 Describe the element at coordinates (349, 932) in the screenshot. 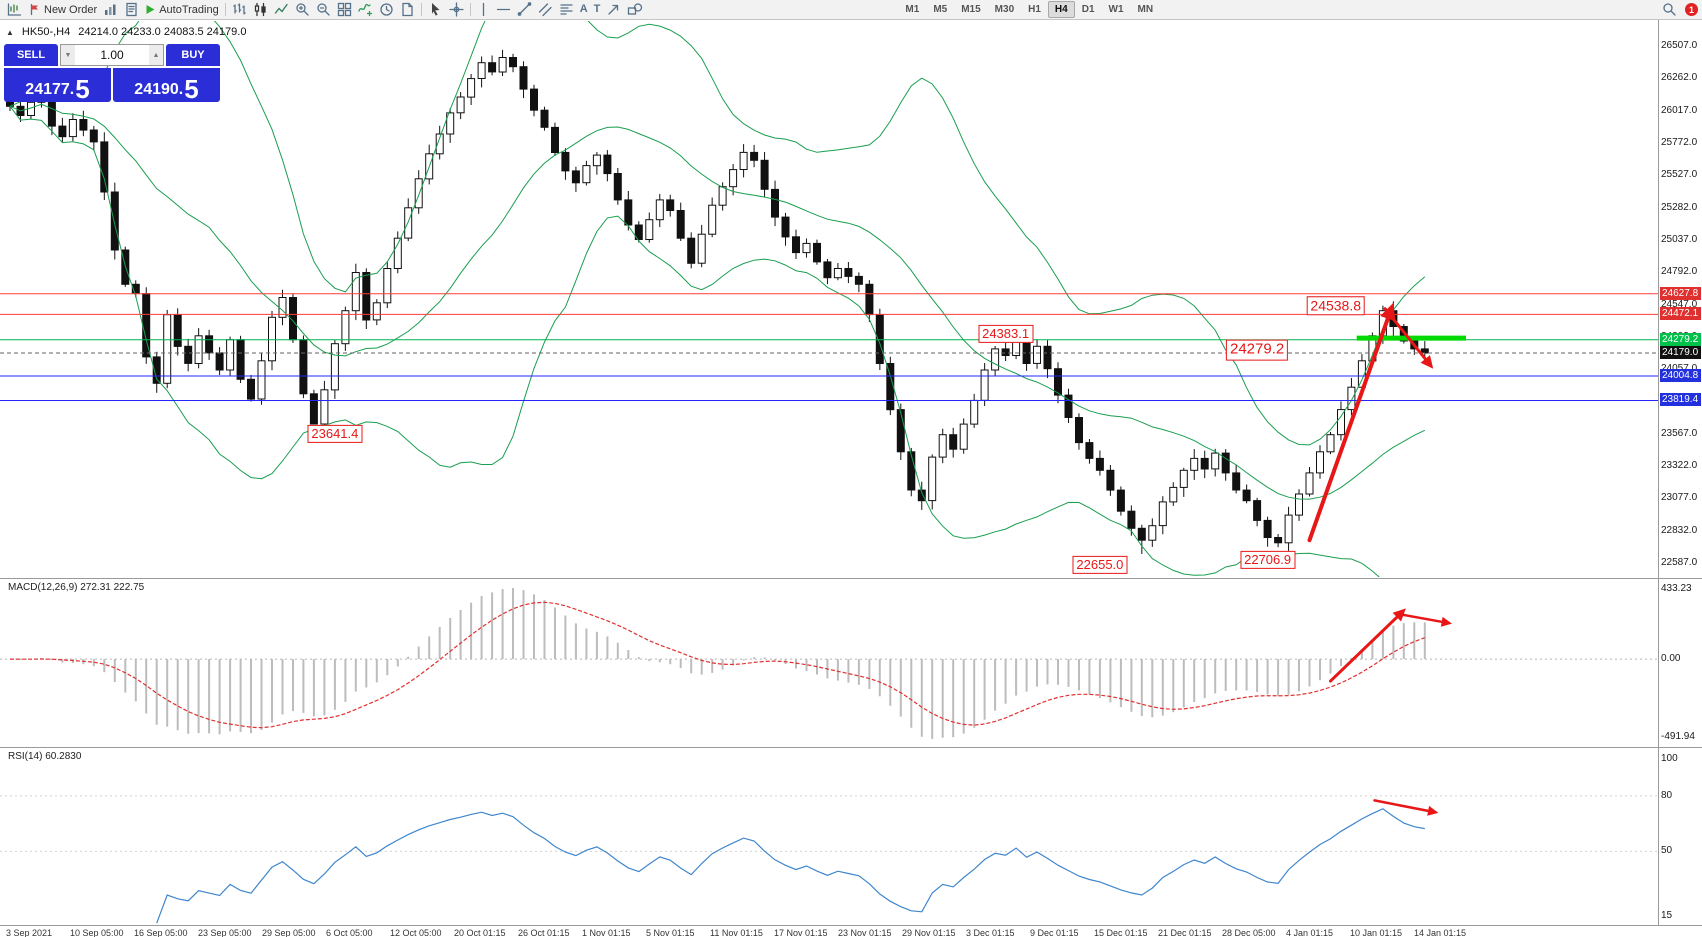

I see `time-label: 6 Oct 05:00` at that location.